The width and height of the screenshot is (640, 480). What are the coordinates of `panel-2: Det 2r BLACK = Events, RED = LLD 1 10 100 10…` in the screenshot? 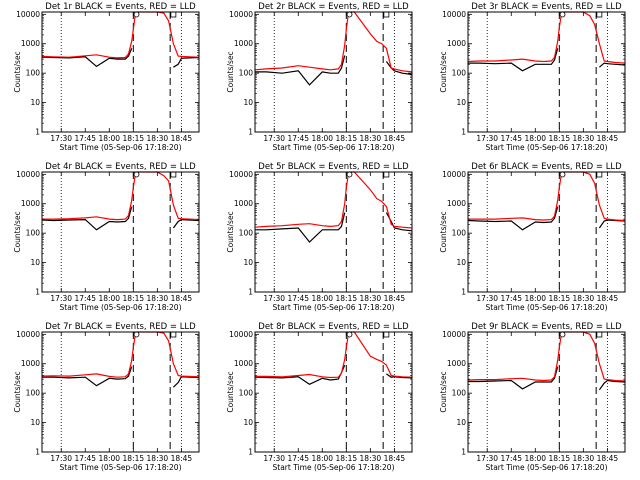 It's located at (319, 77).